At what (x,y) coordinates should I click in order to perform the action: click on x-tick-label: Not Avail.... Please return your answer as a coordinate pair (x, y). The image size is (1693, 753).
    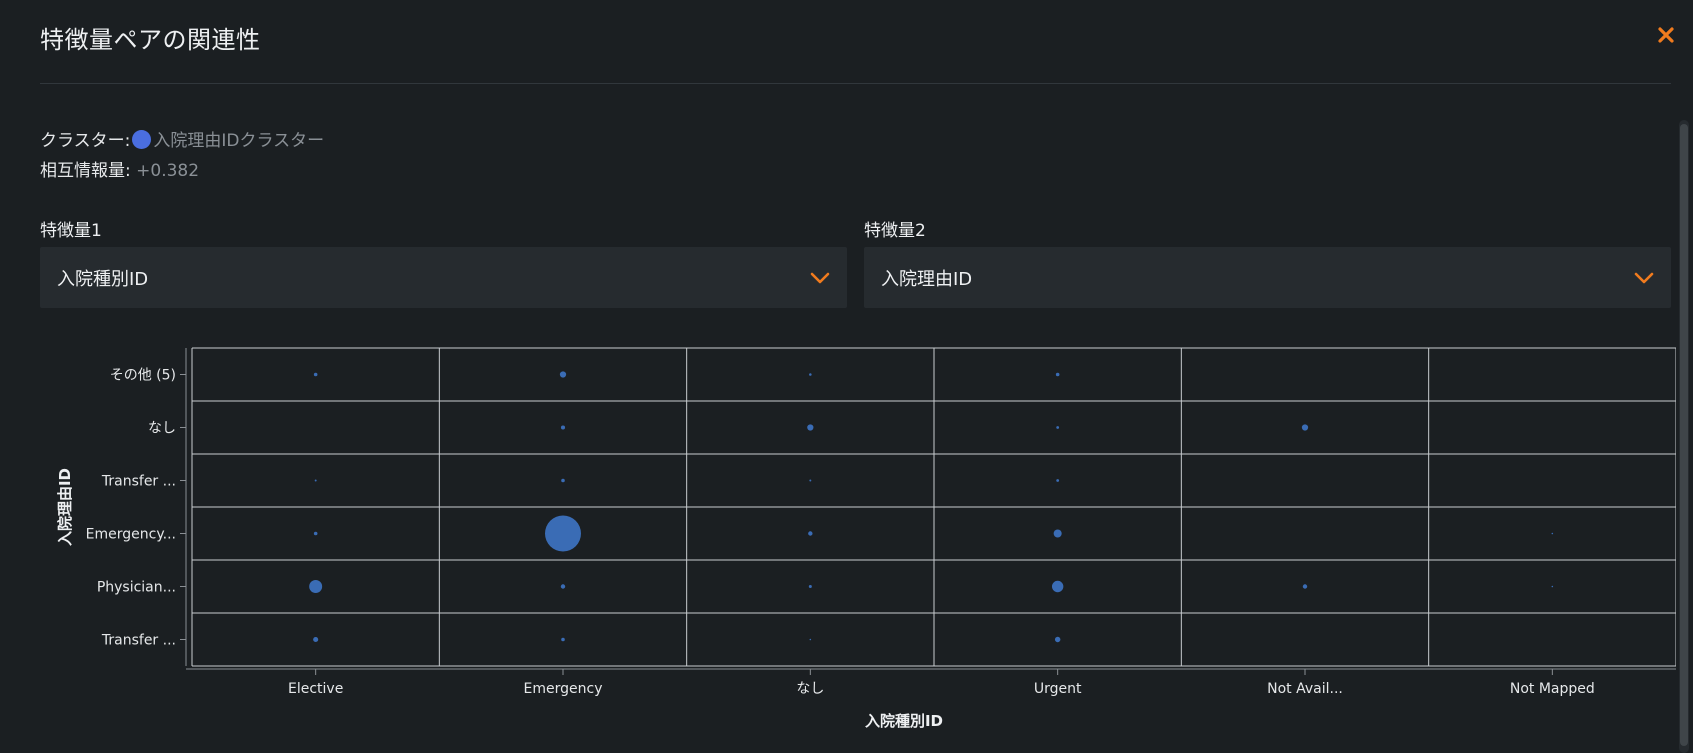
    Looking at the image, I should click on (1305, 689).